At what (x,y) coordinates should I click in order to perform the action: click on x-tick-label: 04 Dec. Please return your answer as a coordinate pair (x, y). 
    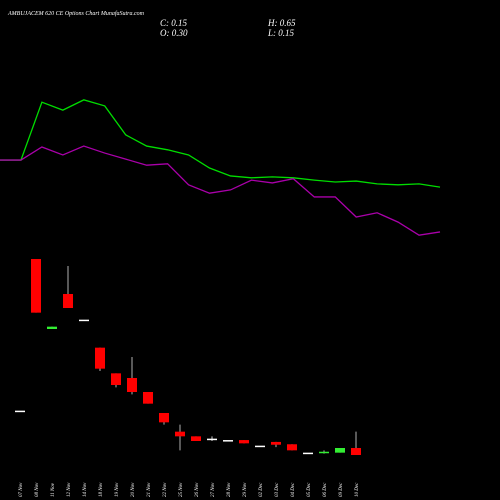
    Looking at the image, I should click on (293, 489).